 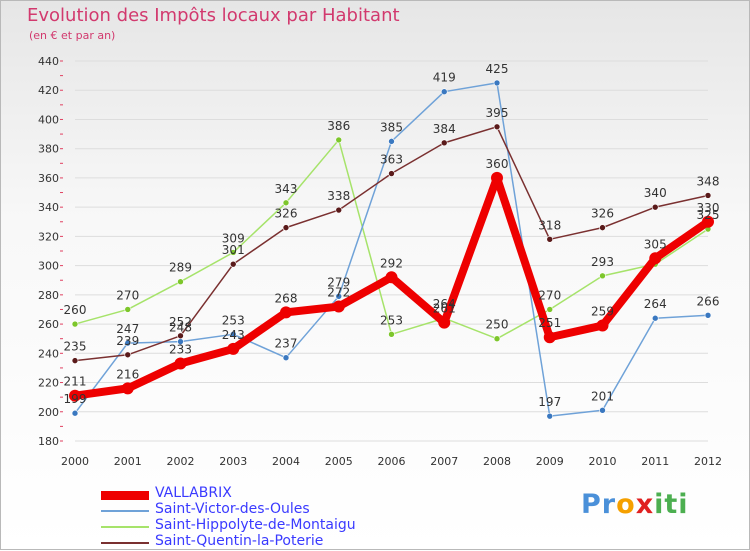 I want to click on x-tick-label: 2004, so click(x=286, y=461).